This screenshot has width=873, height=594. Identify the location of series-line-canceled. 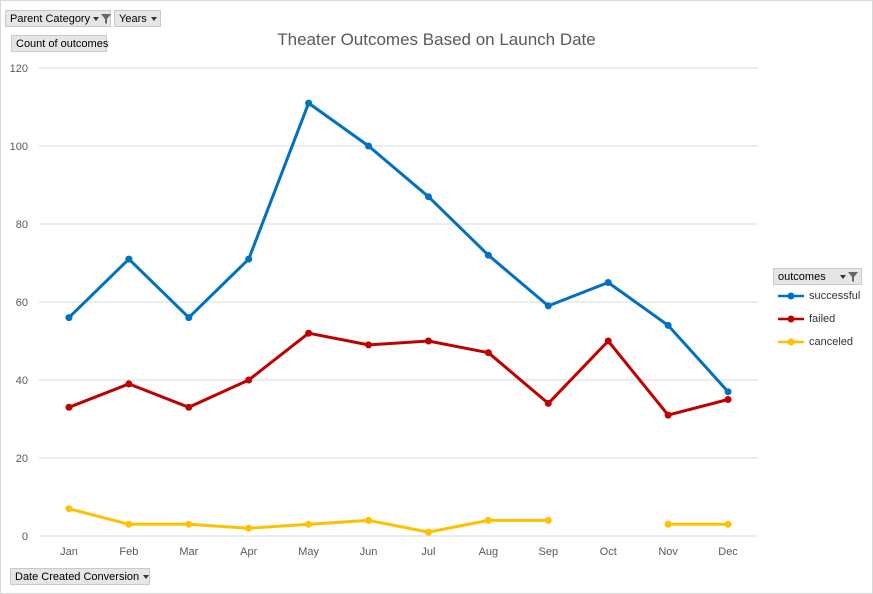
(308, 520).